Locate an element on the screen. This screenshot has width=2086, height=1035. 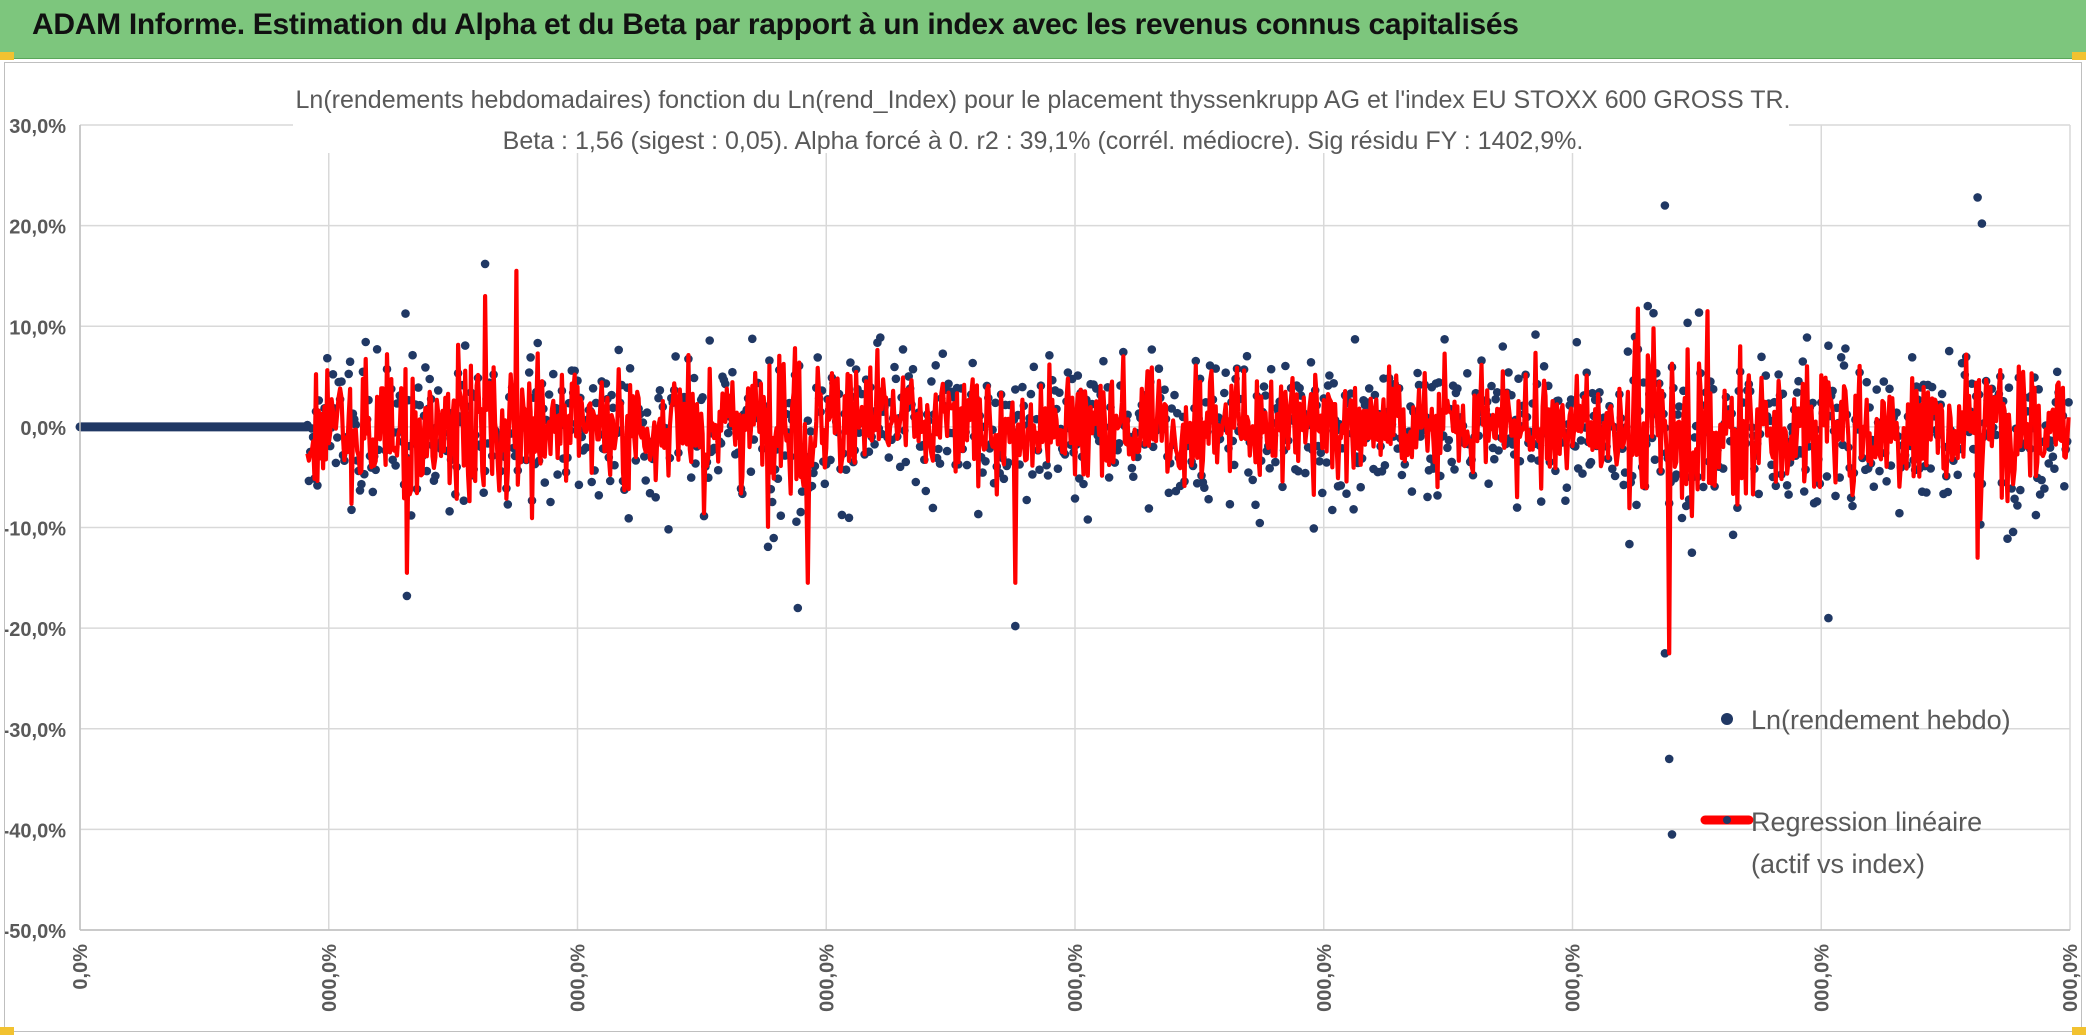
corner-marker-top-right is located at coordinates (2079, 56).